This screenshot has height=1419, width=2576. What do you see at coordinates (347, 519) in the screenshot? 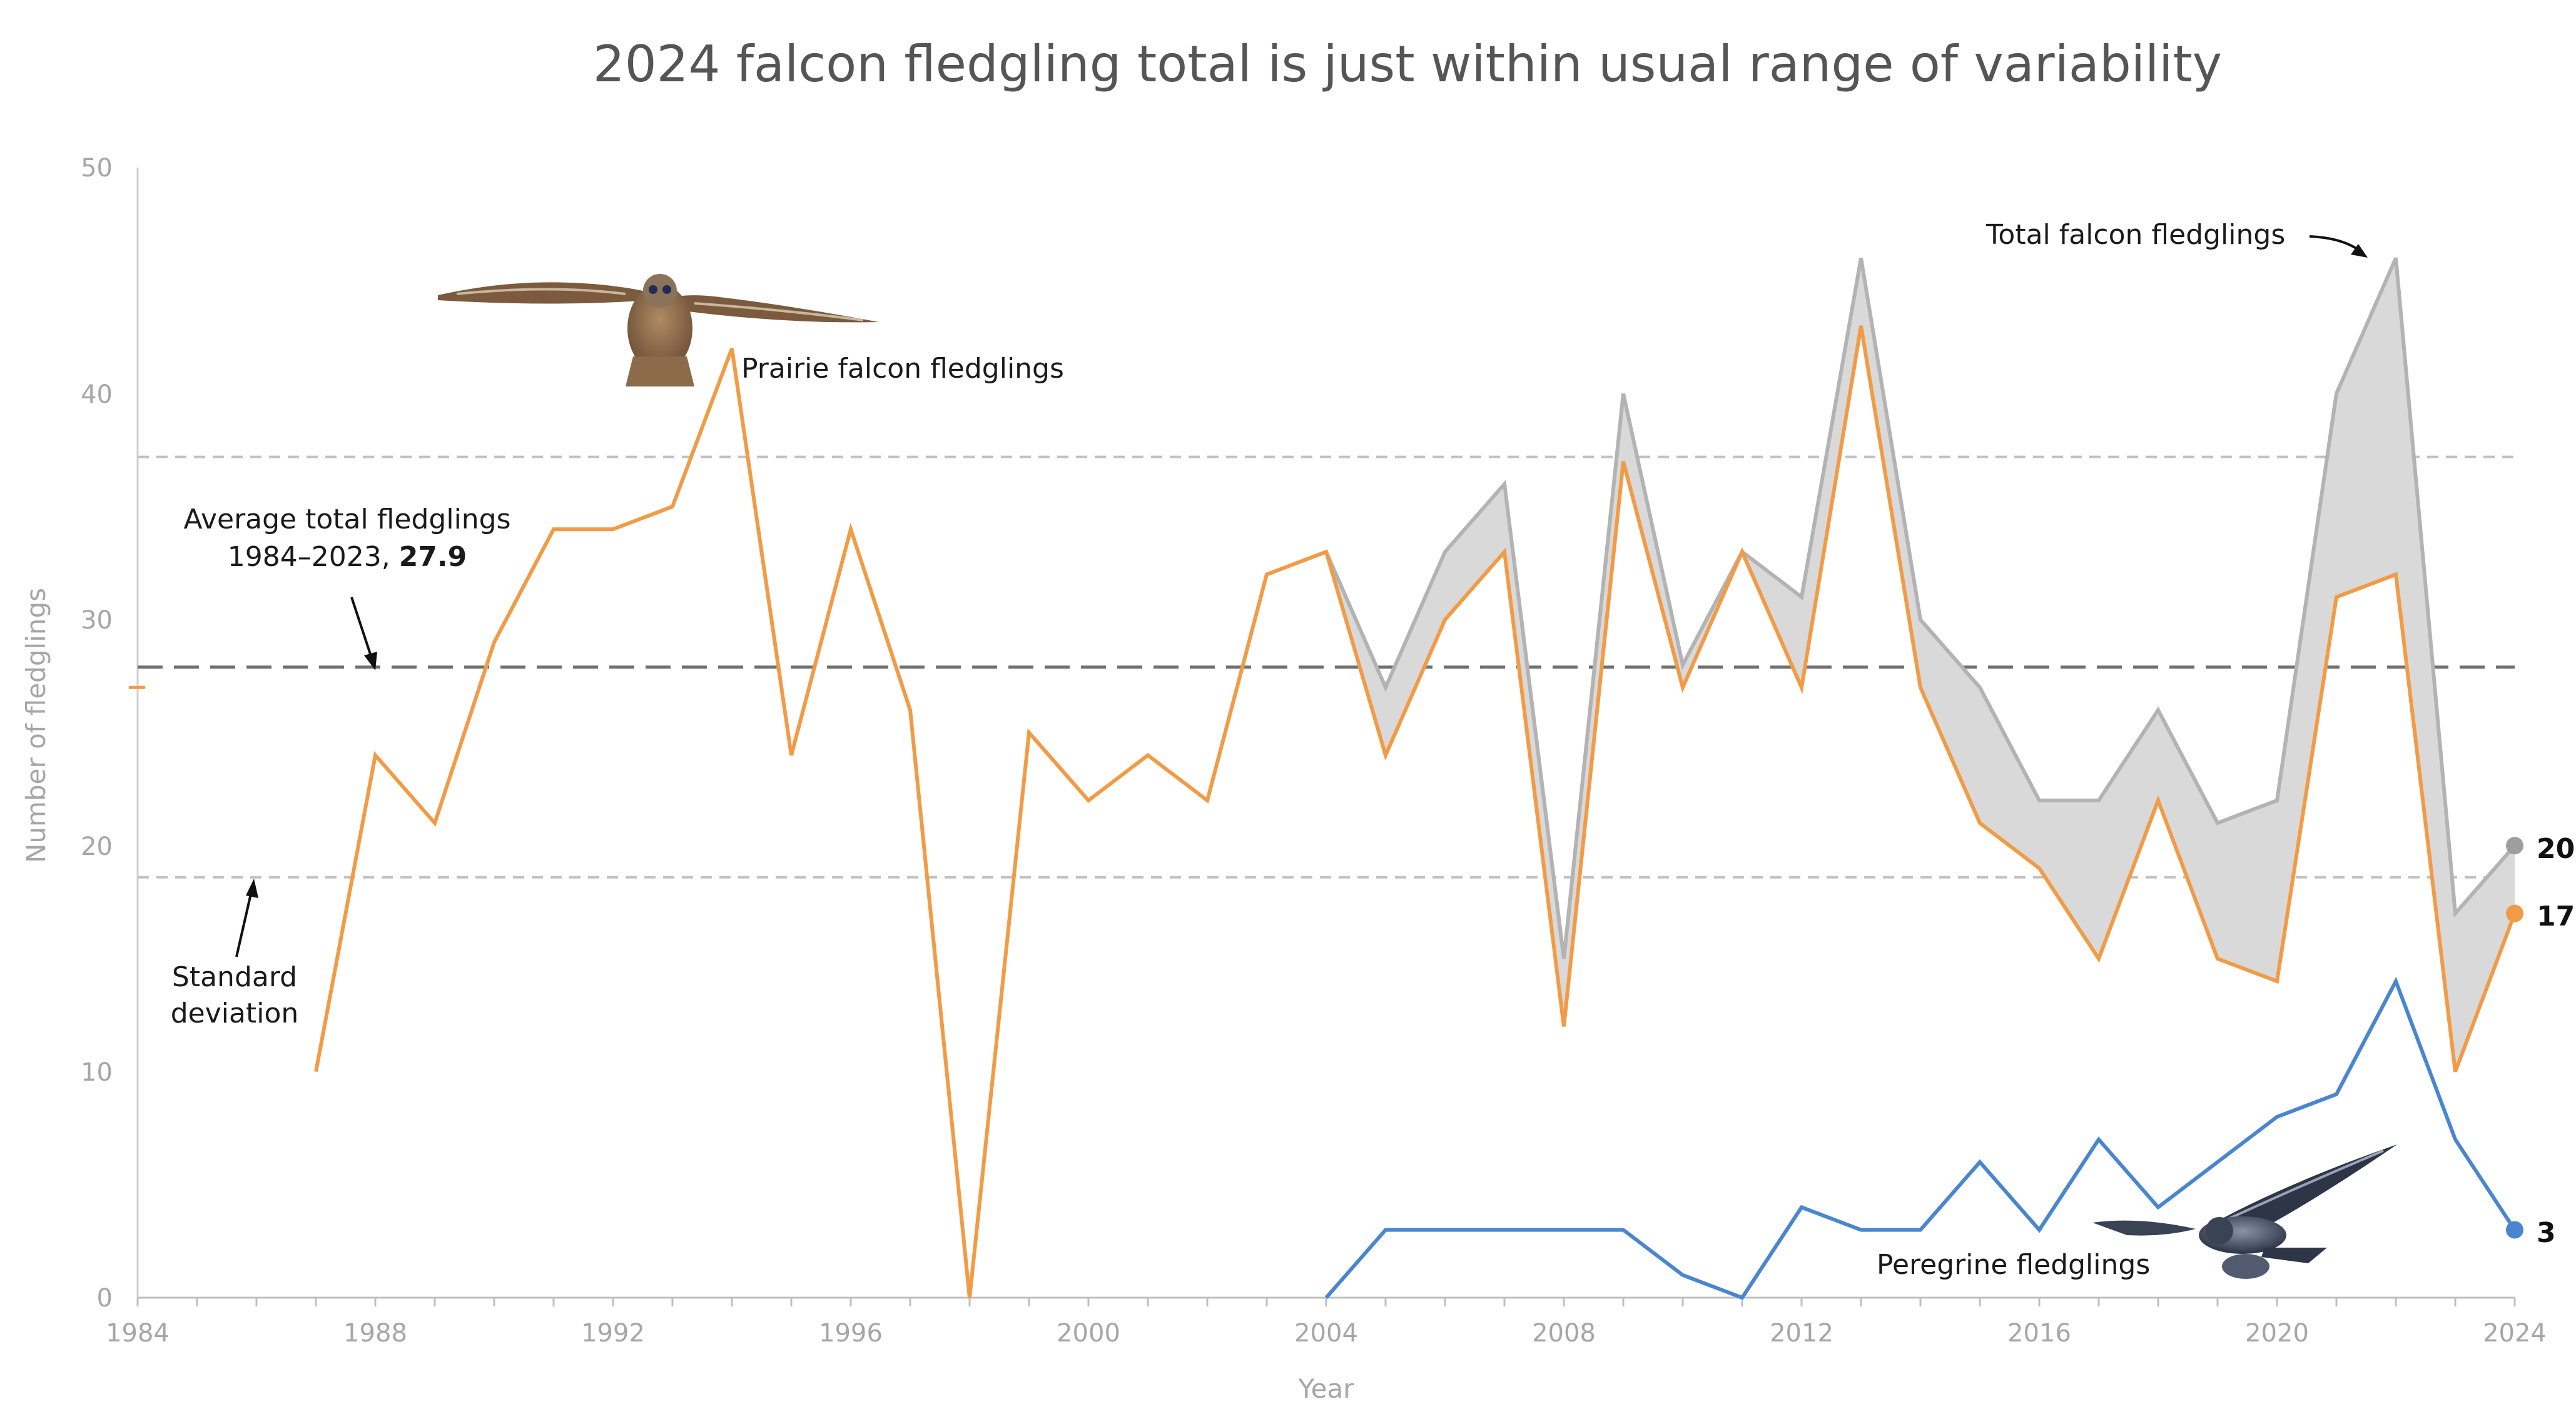
I see `average-annotation-line1: Average total fledglings` at bounding box center [347, 519].